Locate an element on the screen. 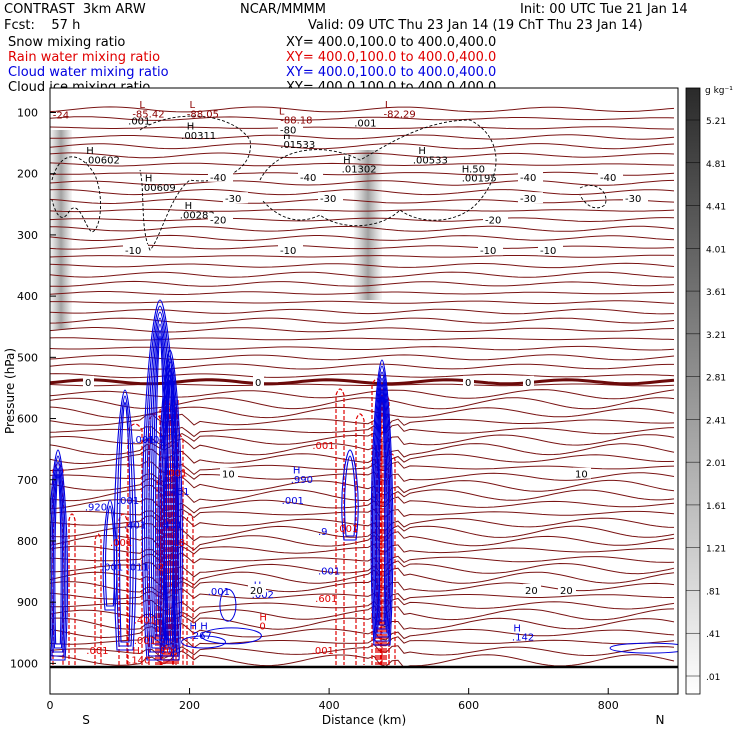 This screenshot has height=740, width=740. contour-annotation: .00283 is located at coordinates (197, 215).